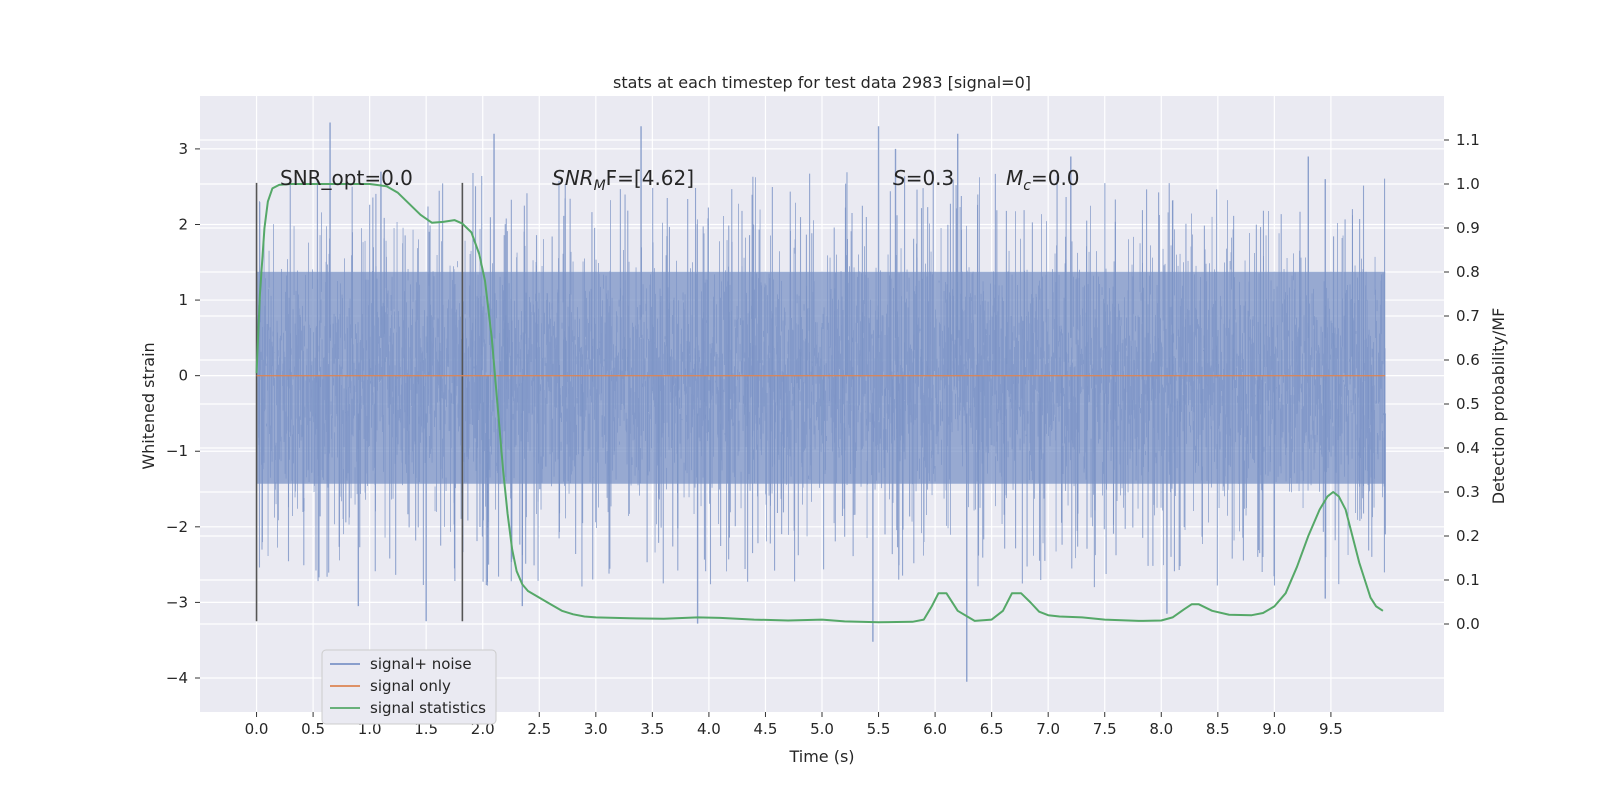 The image size is (1600, 800). Describe the element at coordinates (992, 729) in the screenshot. I see `x-tick-label: 6.5` at that location.